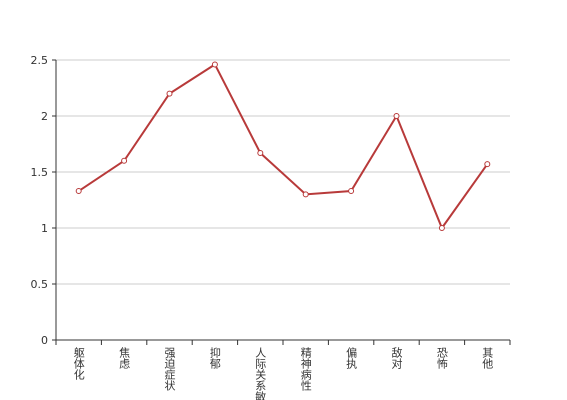 Image resolution: width=567 pixels, height=400 pixels. I want to click on x-tick-label: 焦虑, so click(124, 358).